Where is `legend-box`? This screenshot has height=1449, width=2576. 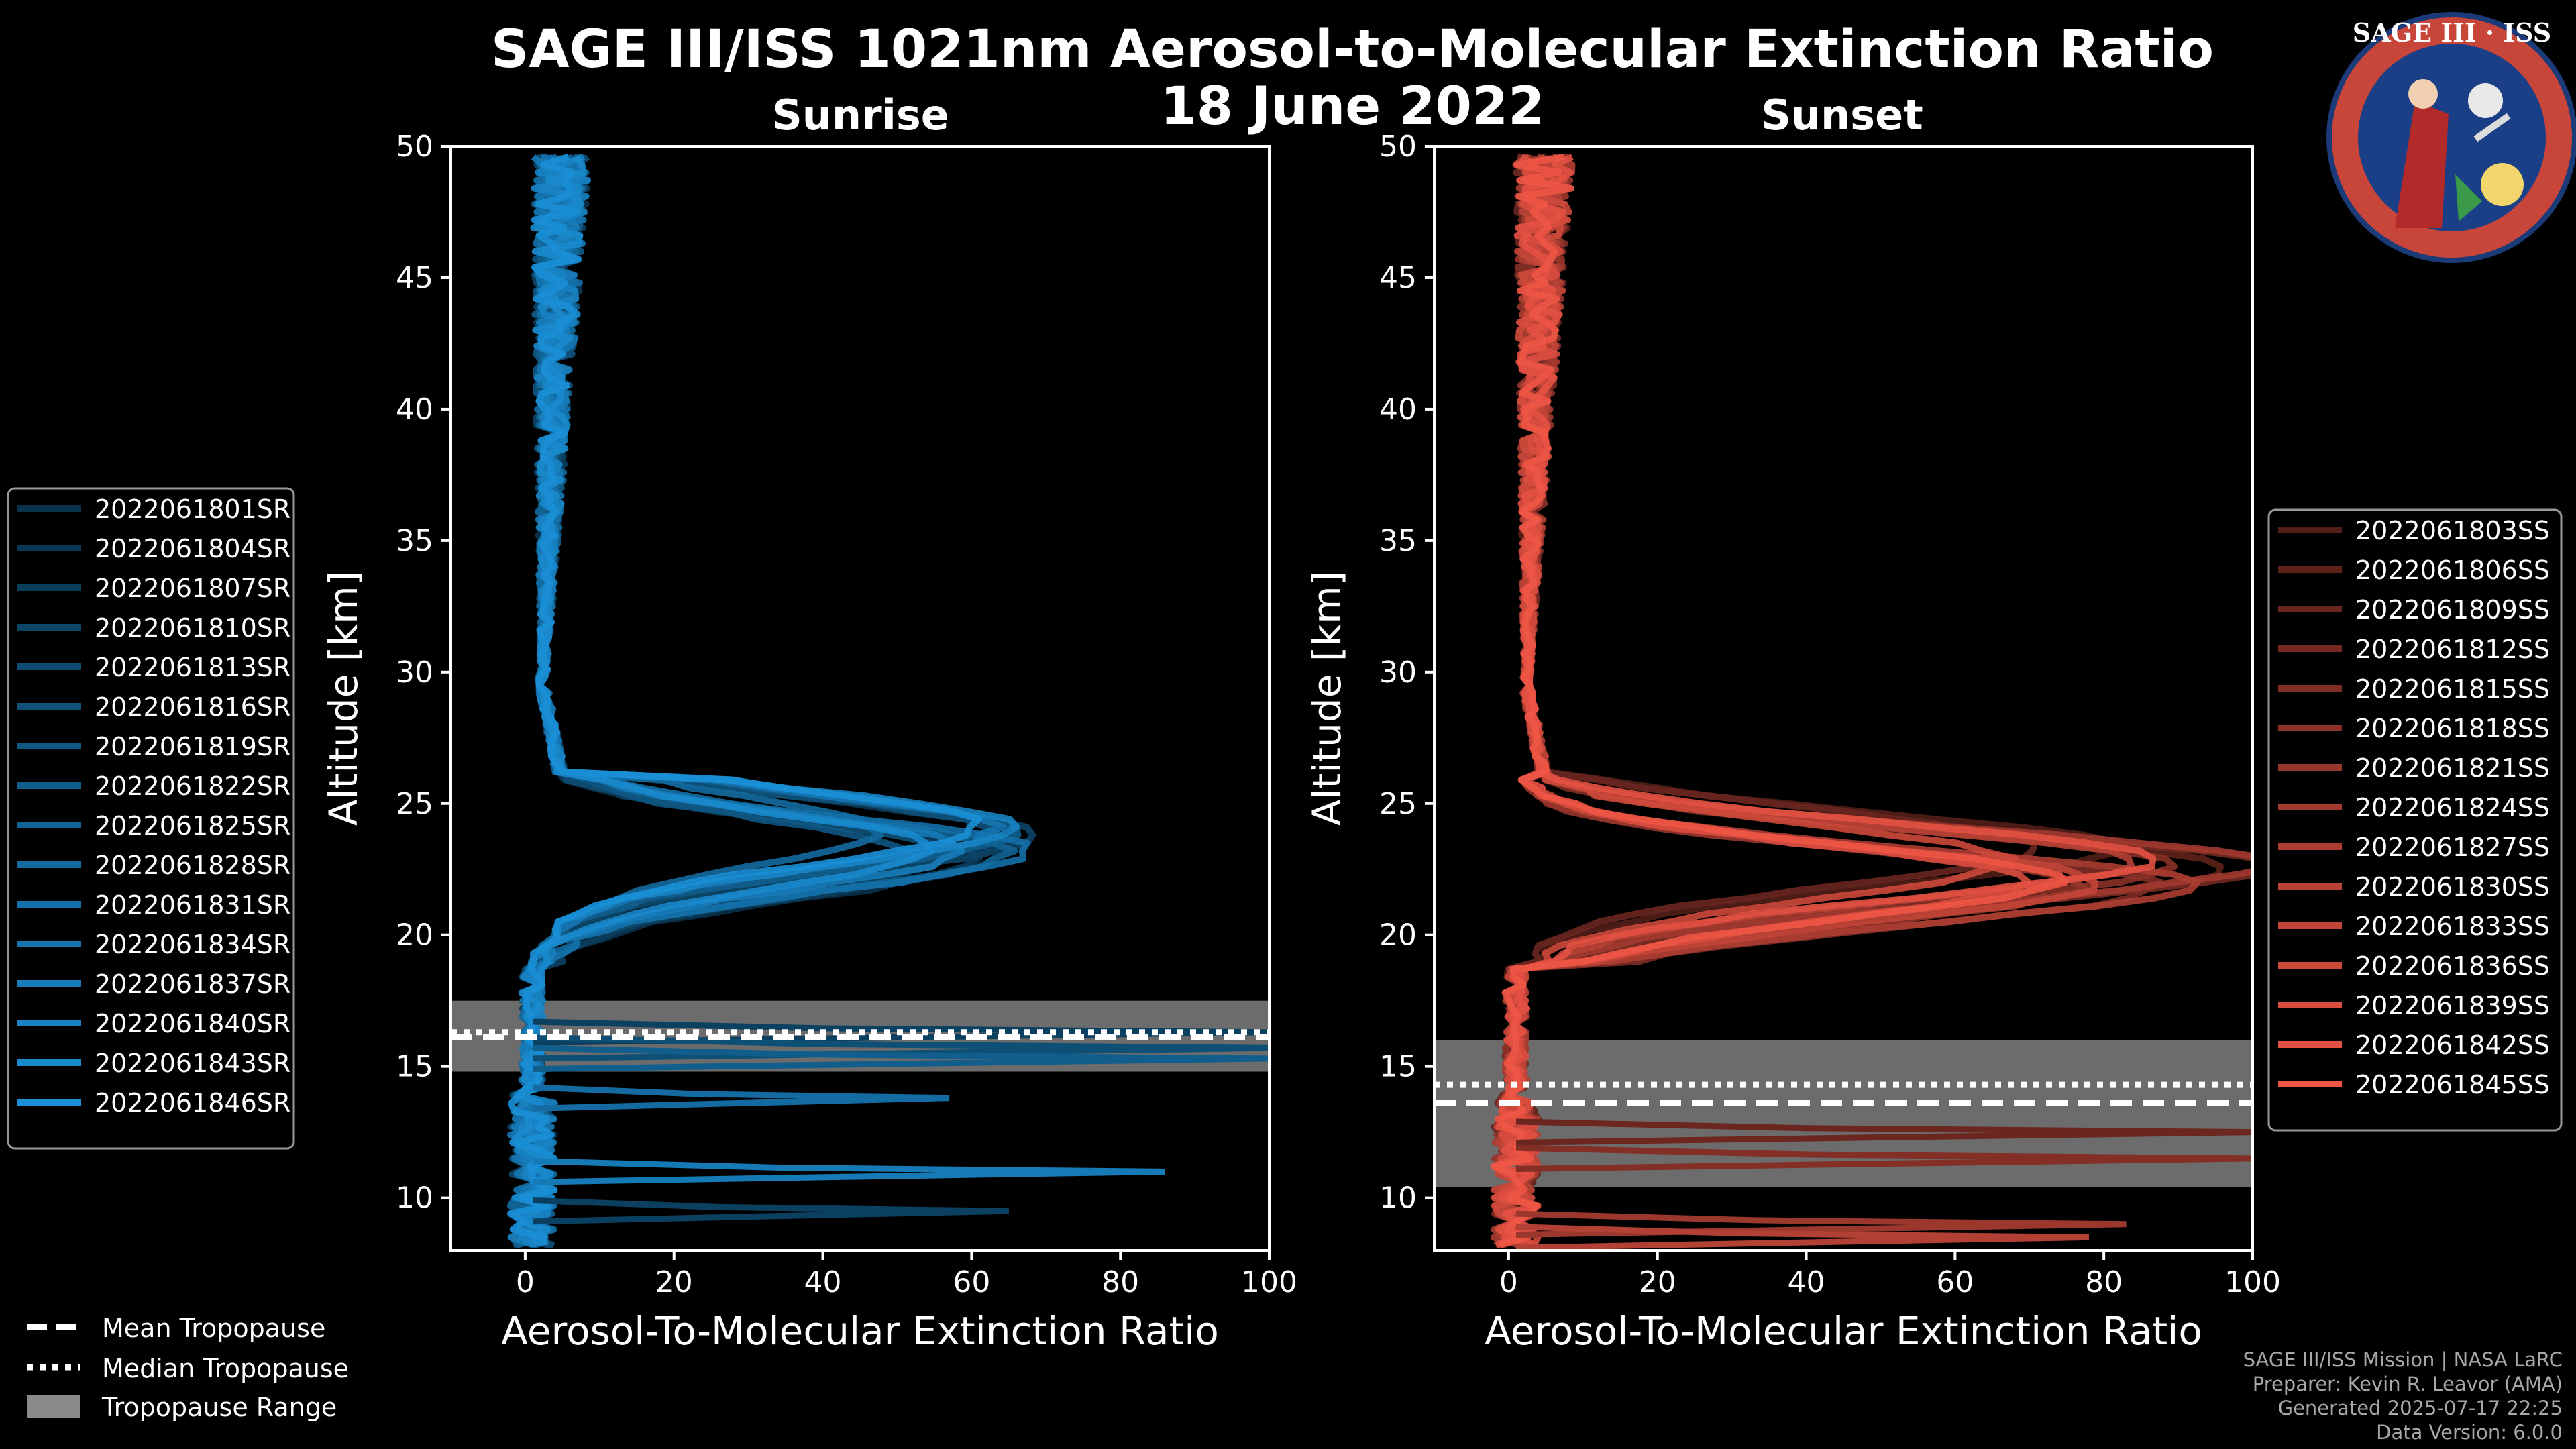
legend-box is located at coordinates (2415, 820).